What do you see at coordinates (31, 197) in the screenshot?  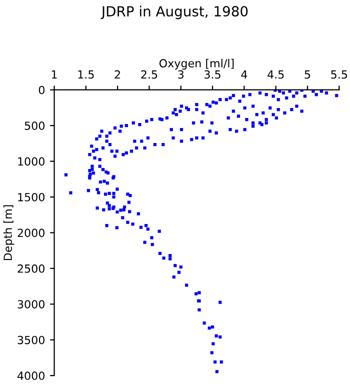 I see `y-tick-label: 1500` at bounding box center [31, 197].